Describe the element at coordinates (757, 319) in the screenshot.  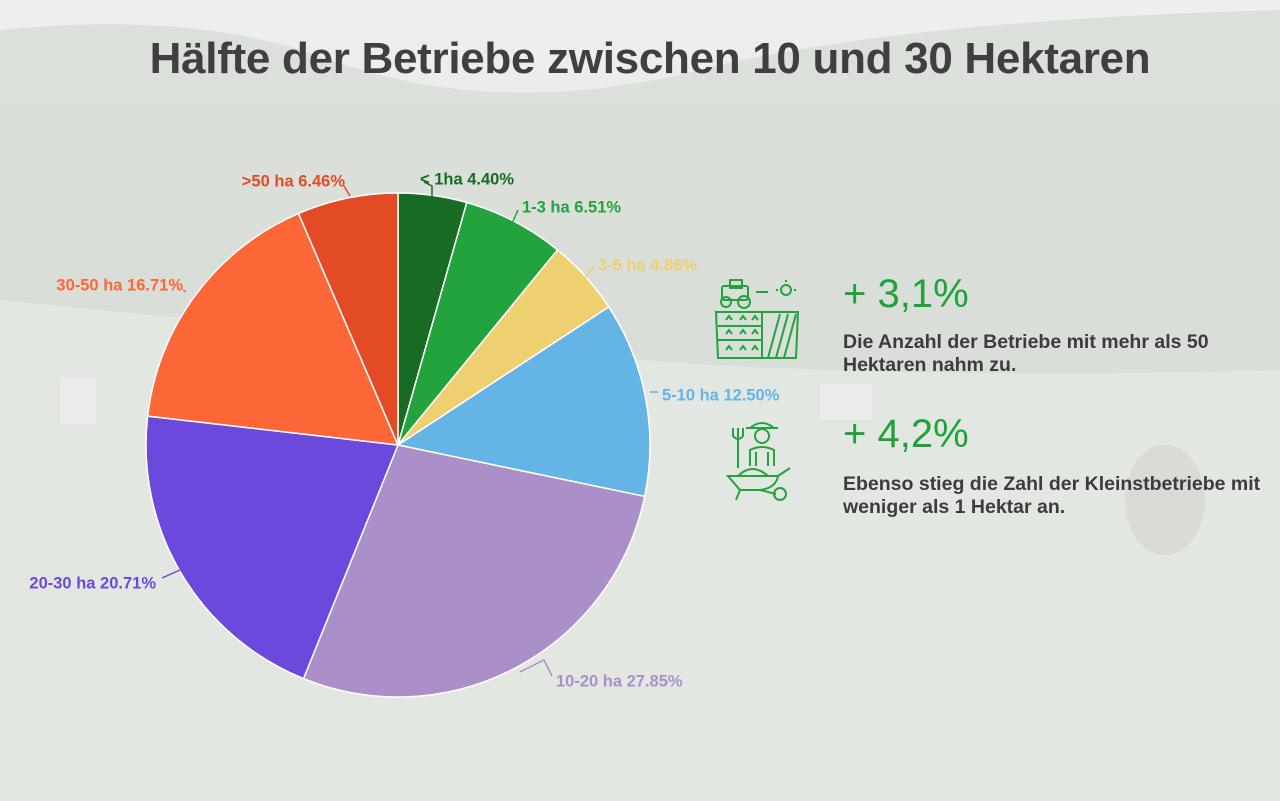
I see `tractor-field-icon` at that location.